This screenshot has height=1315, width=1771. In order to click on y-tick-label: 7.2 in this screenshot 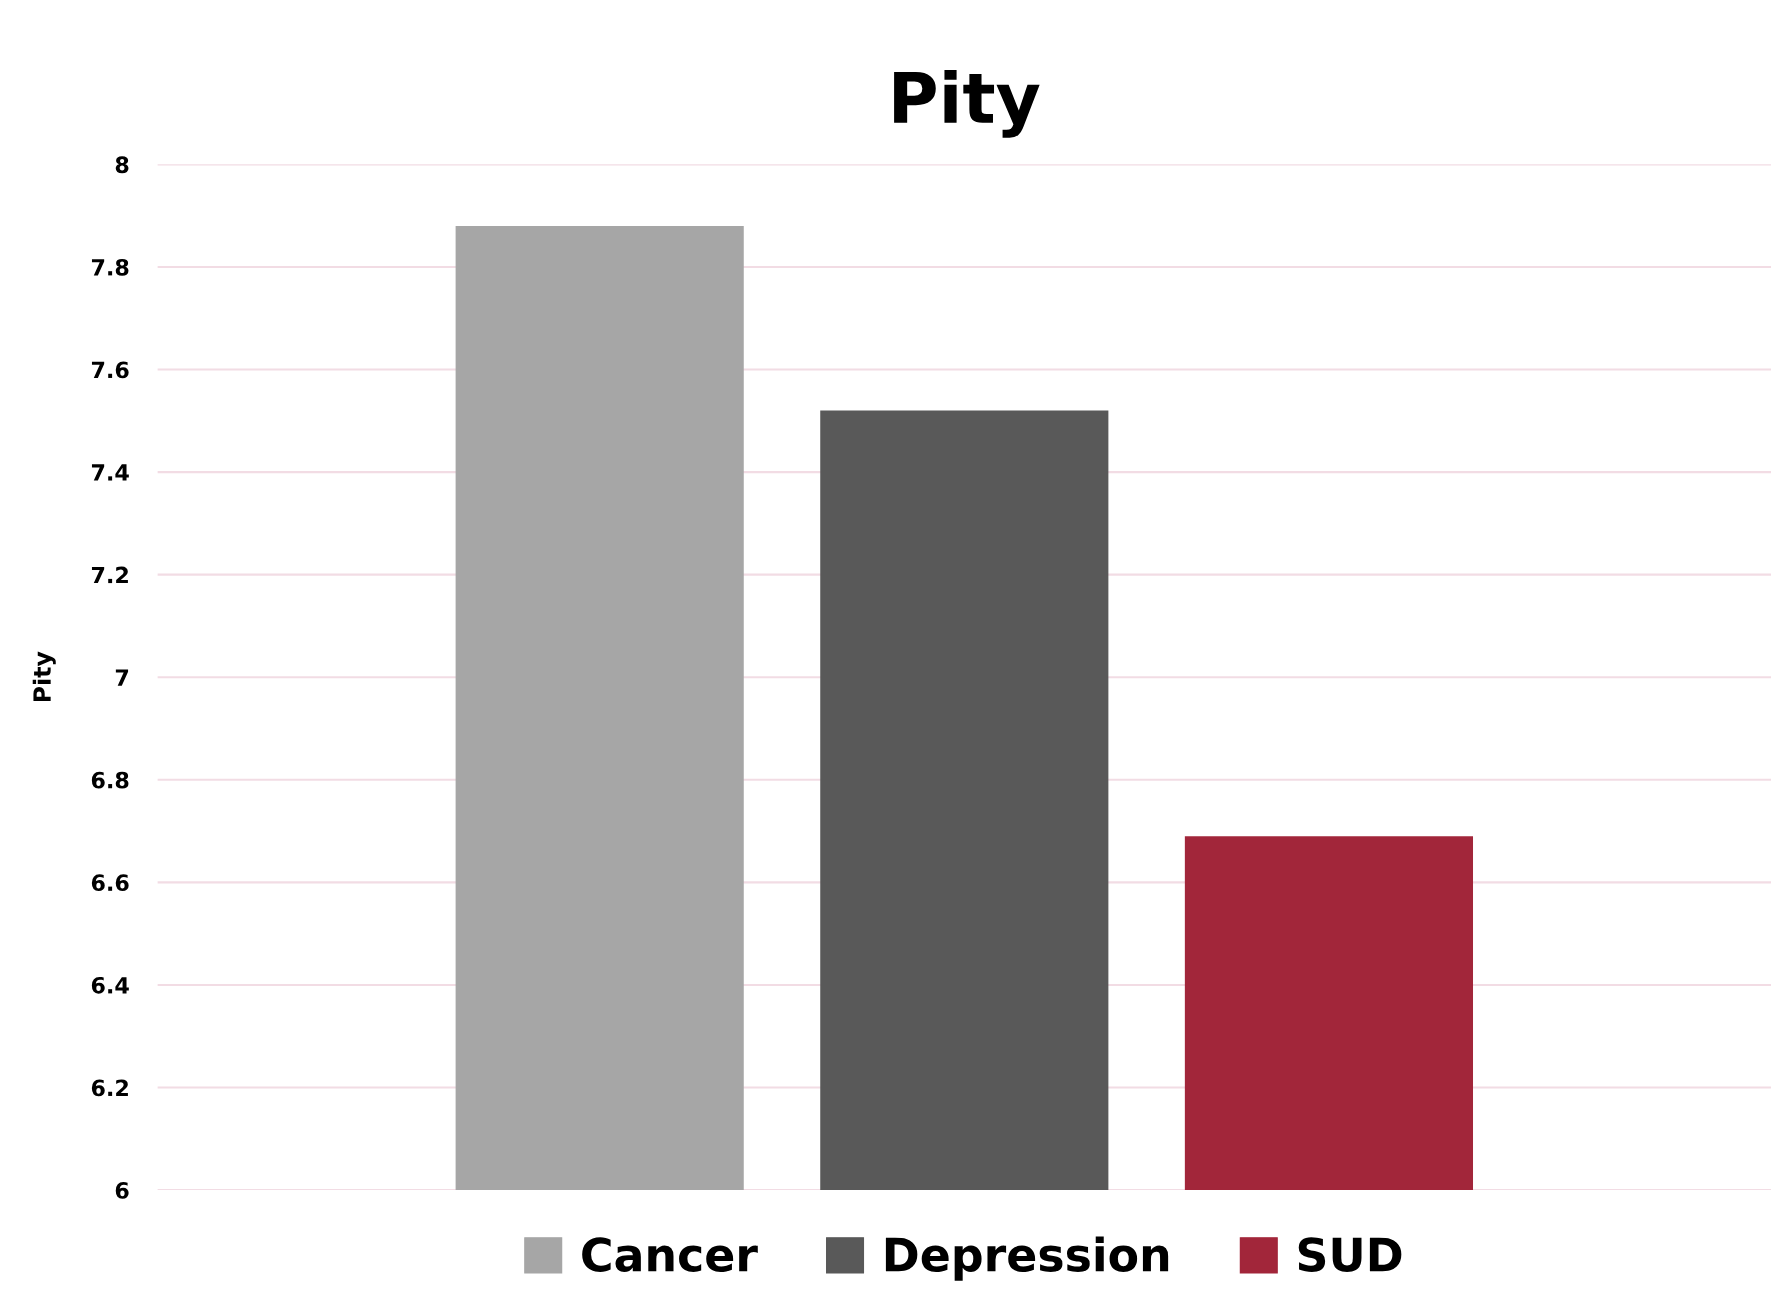, I will do `click(109, 575)`.